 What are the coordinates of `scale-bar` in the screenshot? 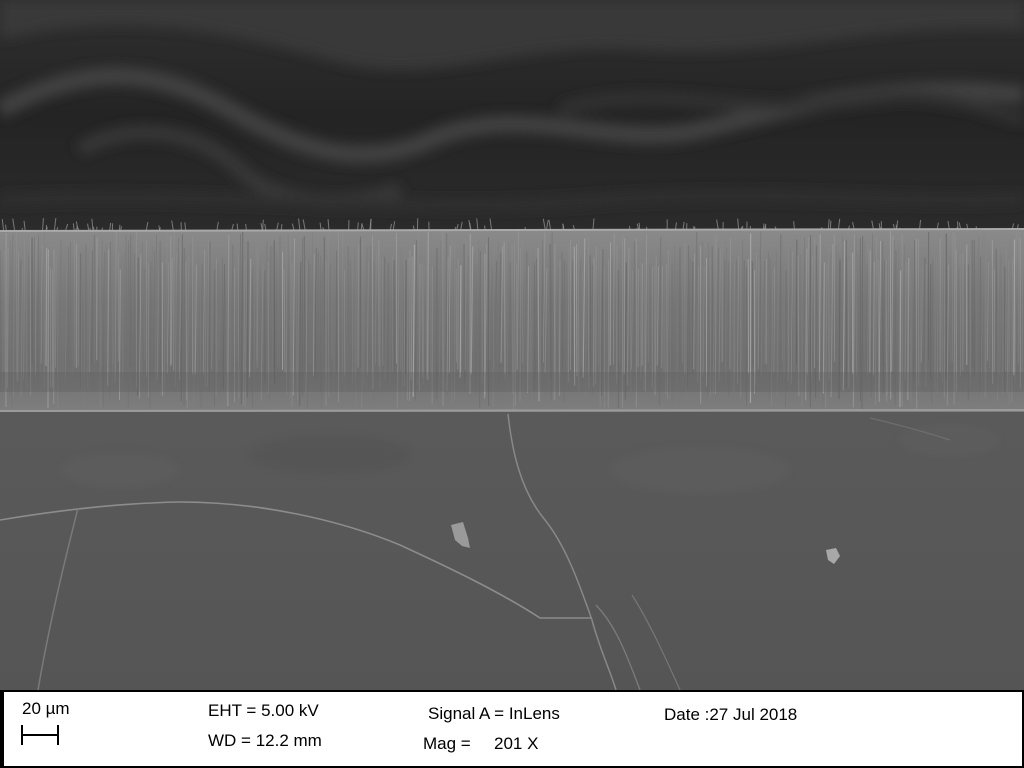 It's located at (40, 735).